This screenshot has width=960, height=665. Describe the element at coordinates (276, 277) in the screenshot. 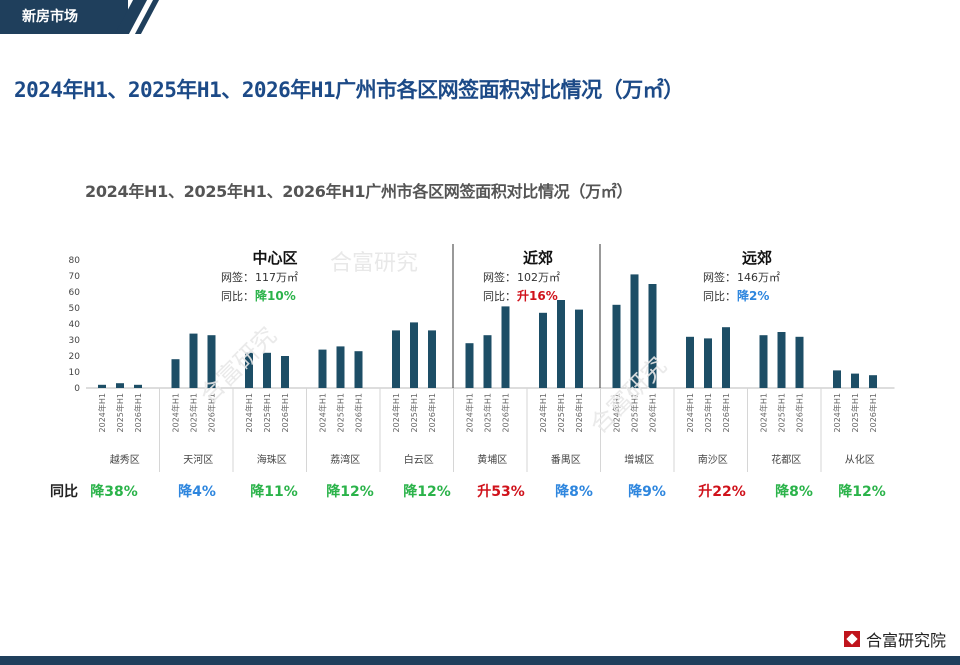

I see `group-sign-value: 117万㎡` at that location.